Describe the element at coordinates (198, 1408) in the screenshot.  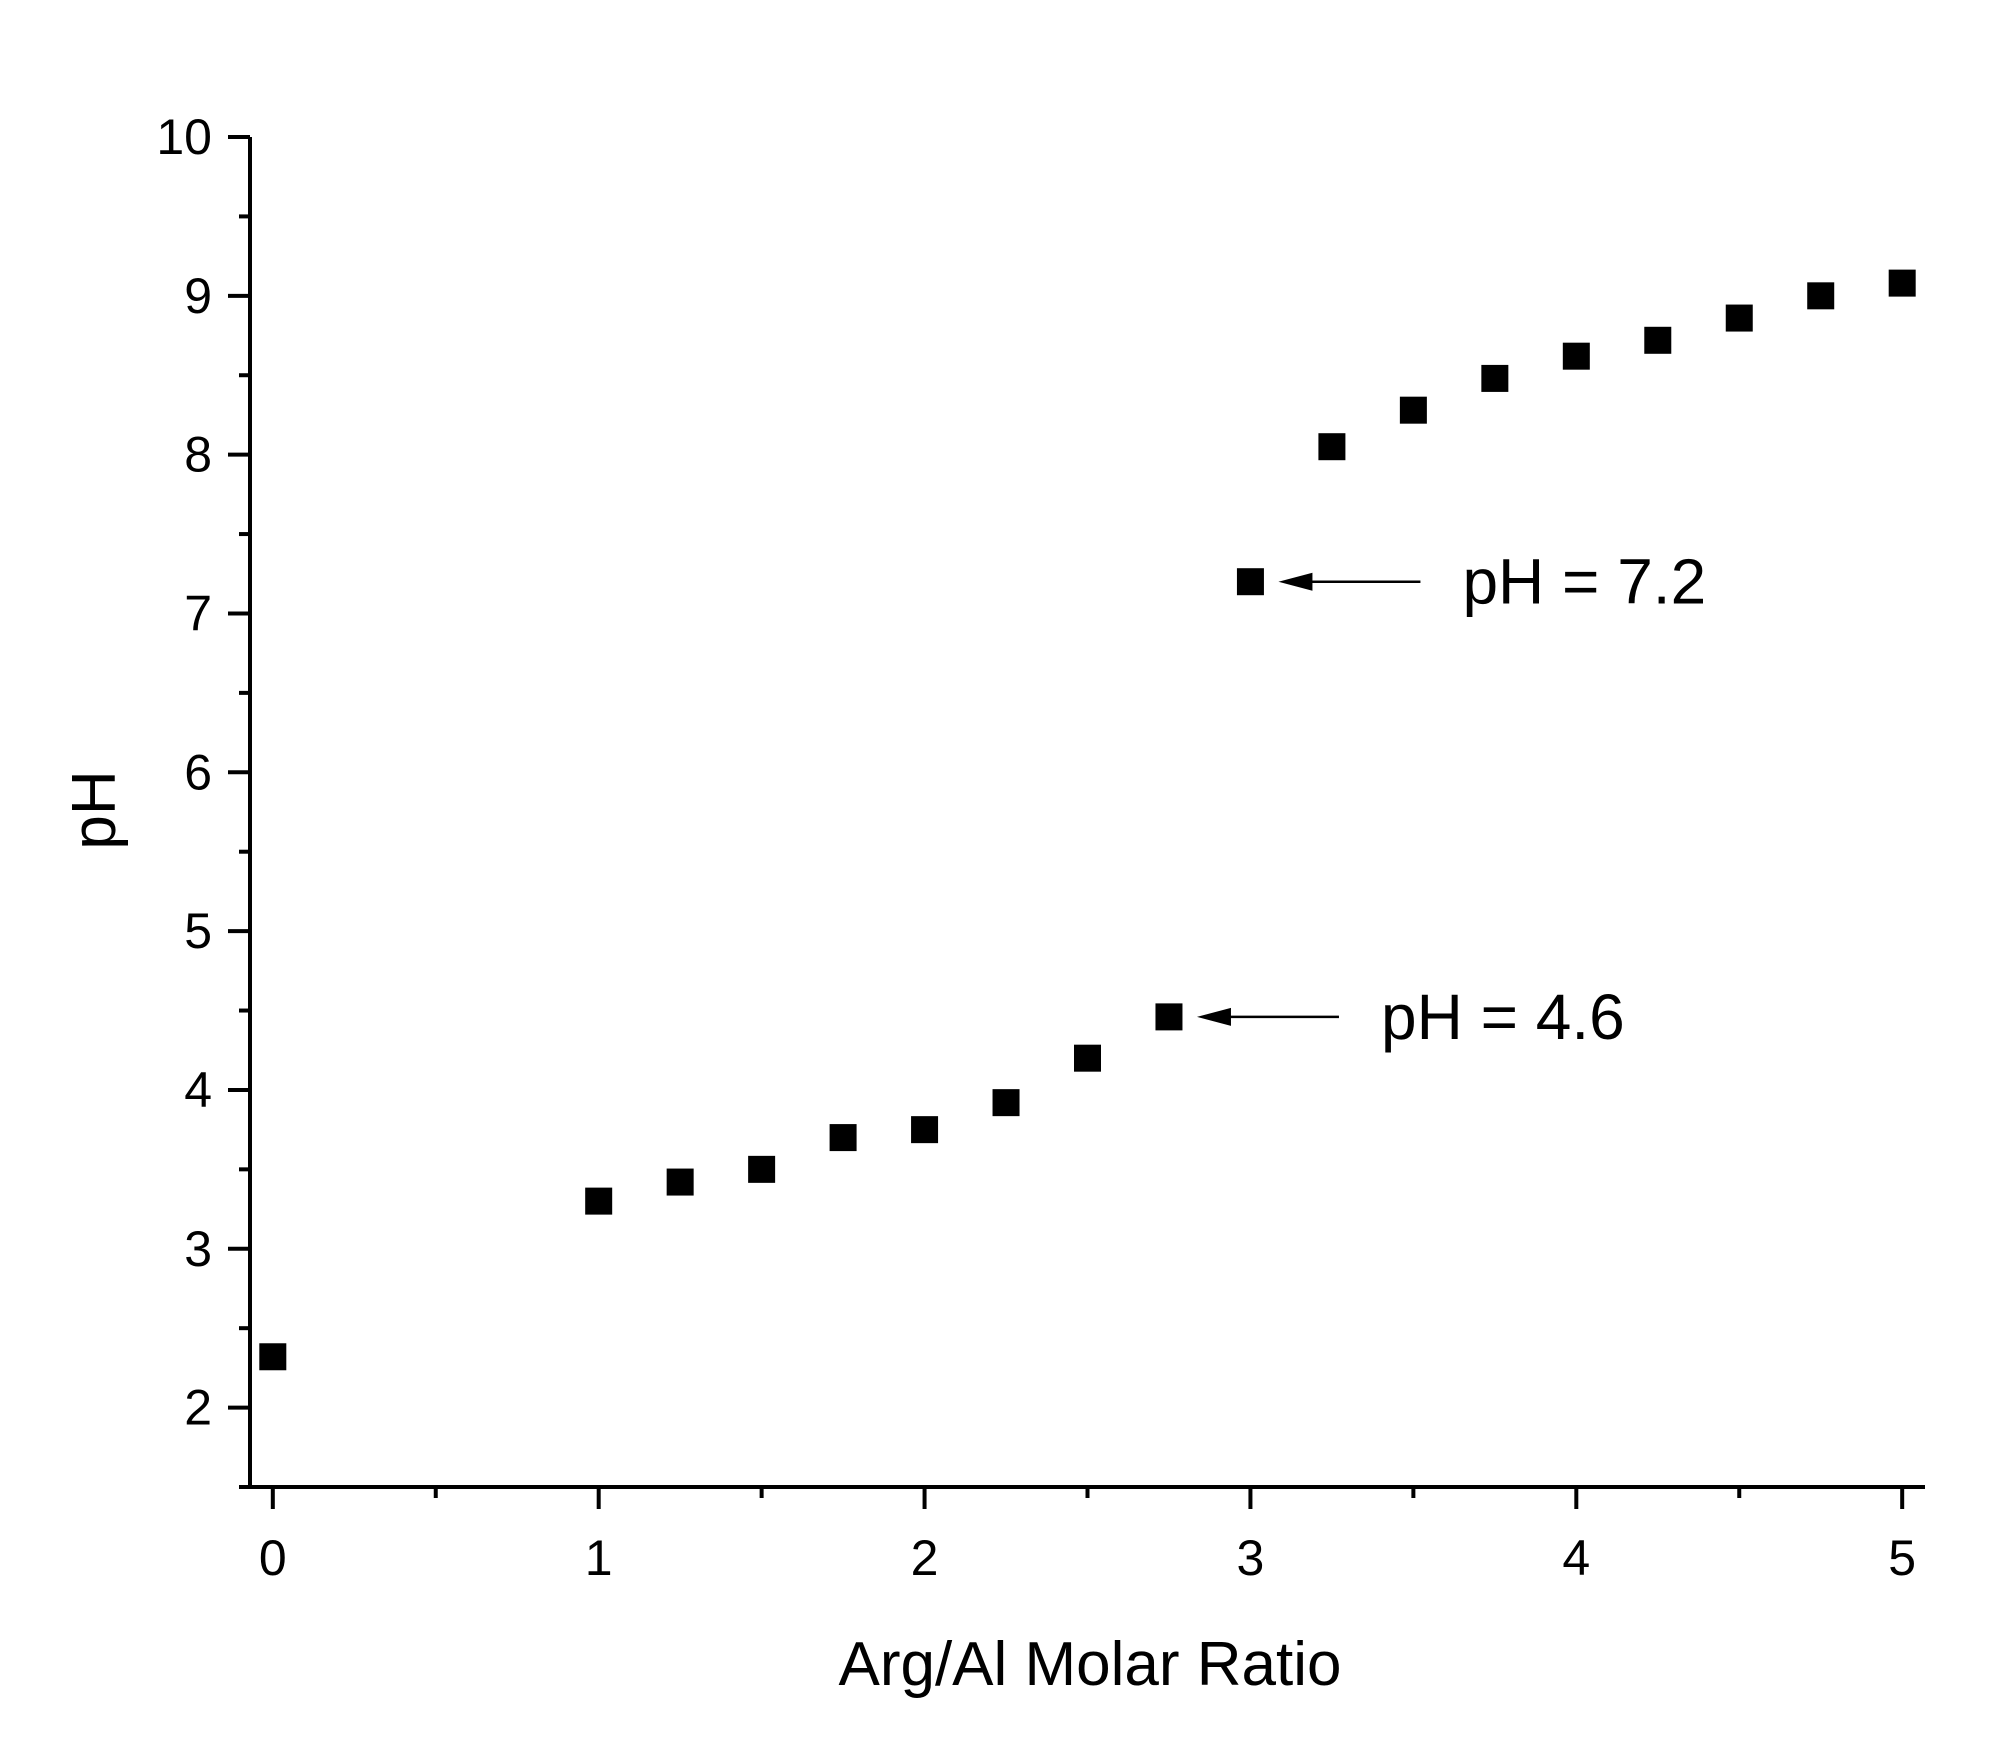
I see `y-tick-label: 2` at that location.